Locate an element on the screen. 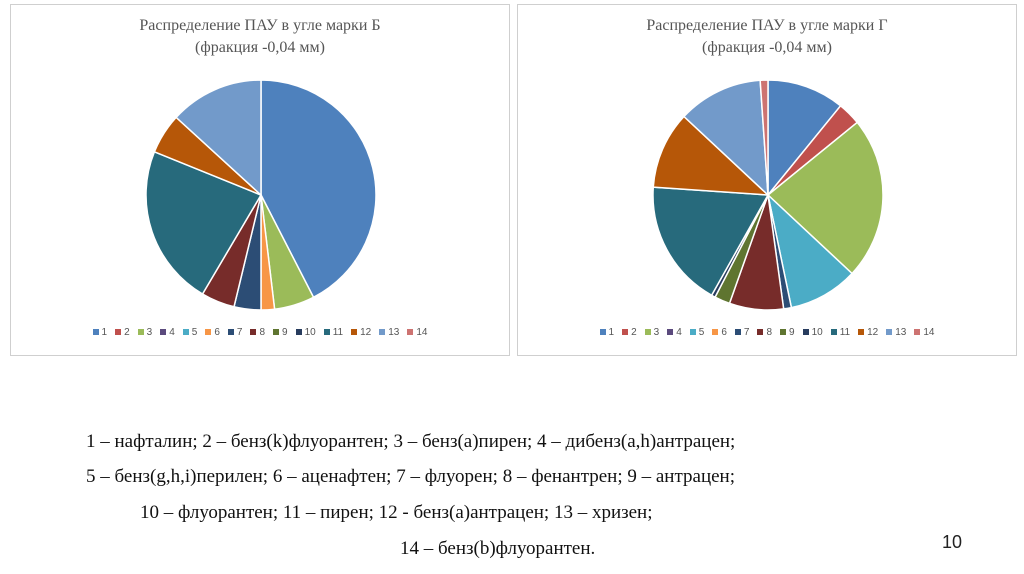 This screenshot has height=574, width=1024. legend-item-12: 12 is located at coordinates (868, 332).